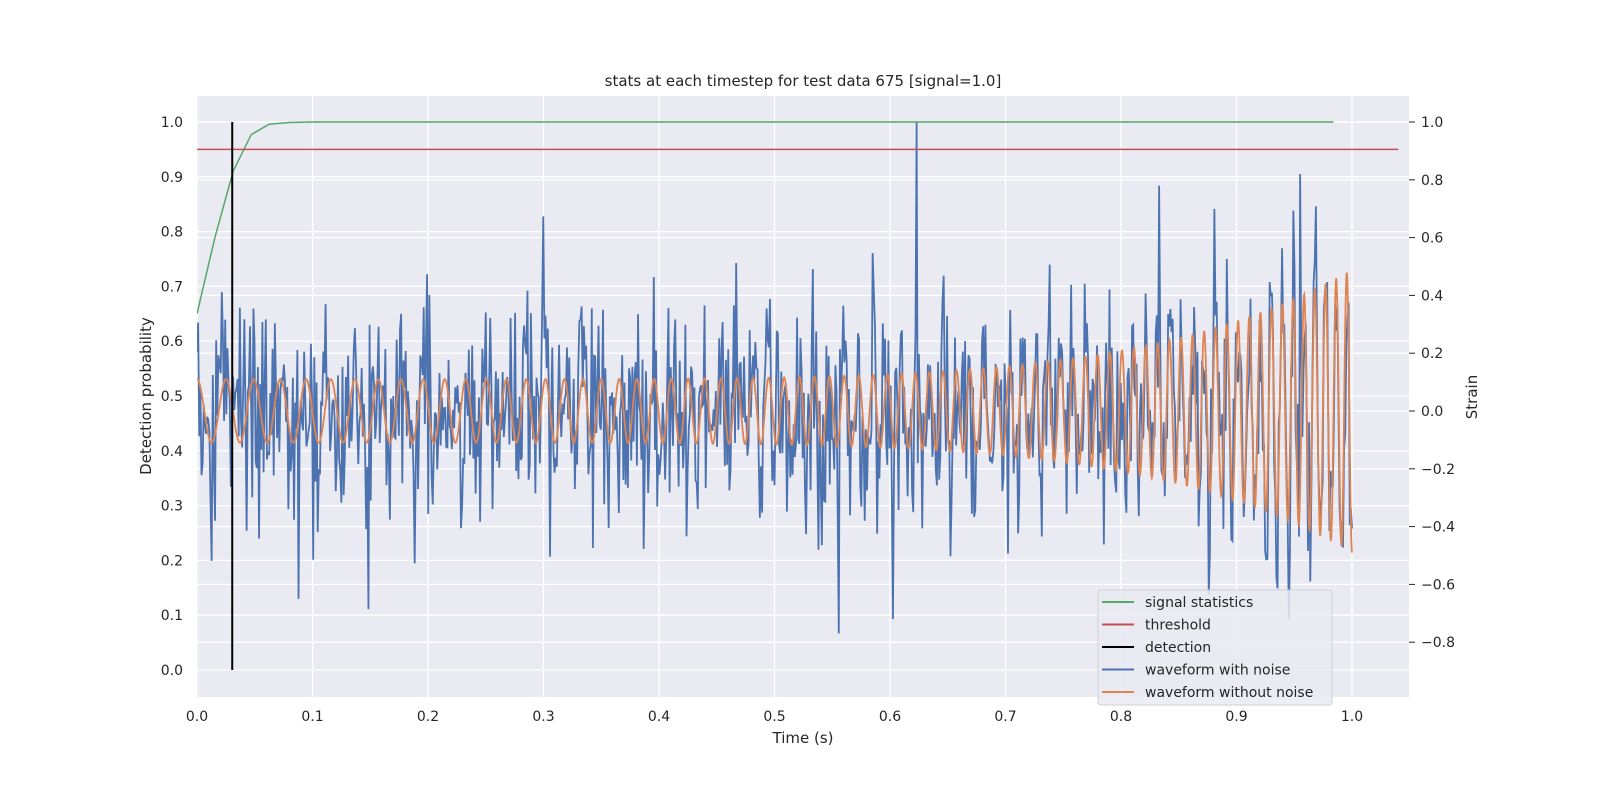  Describe the element at coordinates (172, 123) in the screenshot. I see `y-tick-label: 1.0` at that location.